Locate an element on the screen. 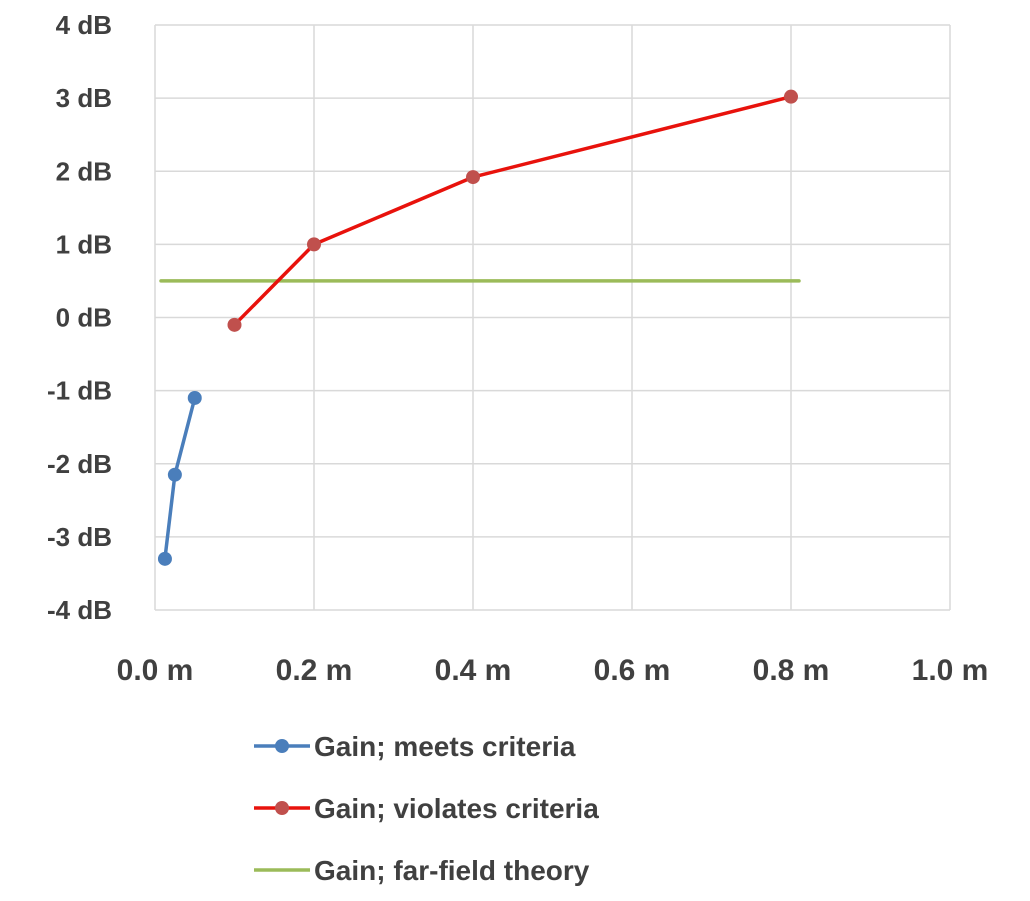 The width and height of the screenshot is (1030, 901). x-tick-label: 1.0 m is located at coordinates (950, 670).